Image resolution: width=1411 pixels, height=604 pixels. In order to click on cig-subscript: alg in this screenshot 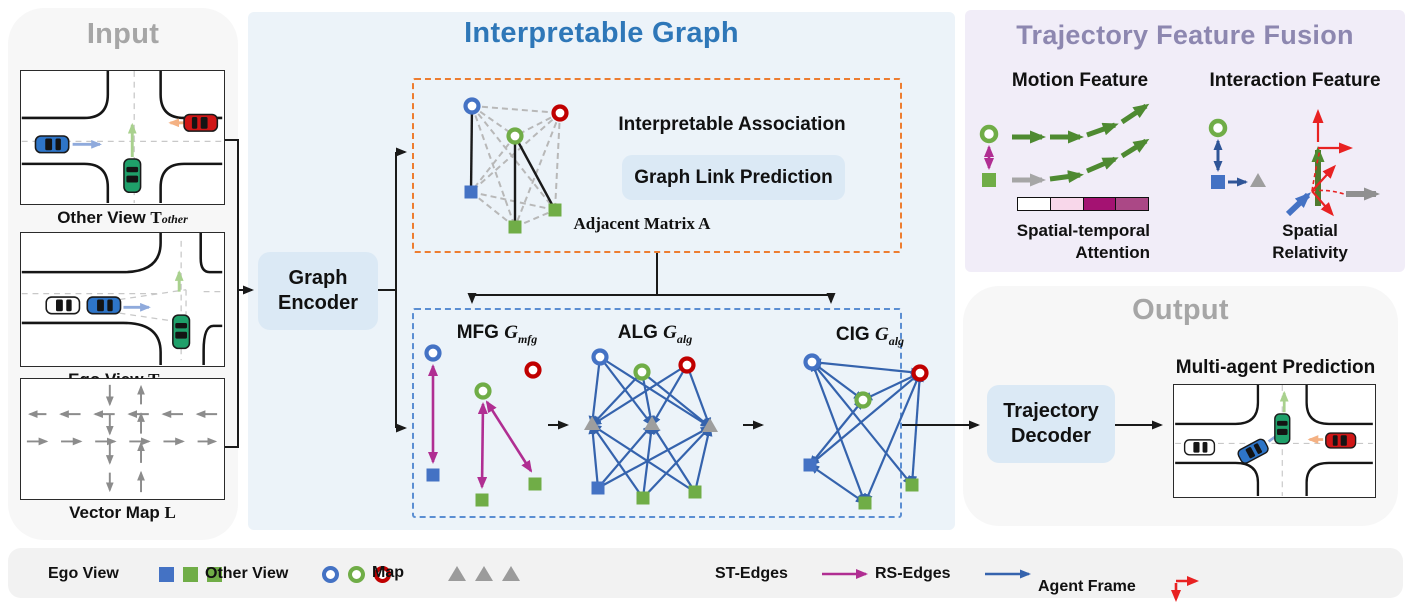, I will do `click(896, 340)`.